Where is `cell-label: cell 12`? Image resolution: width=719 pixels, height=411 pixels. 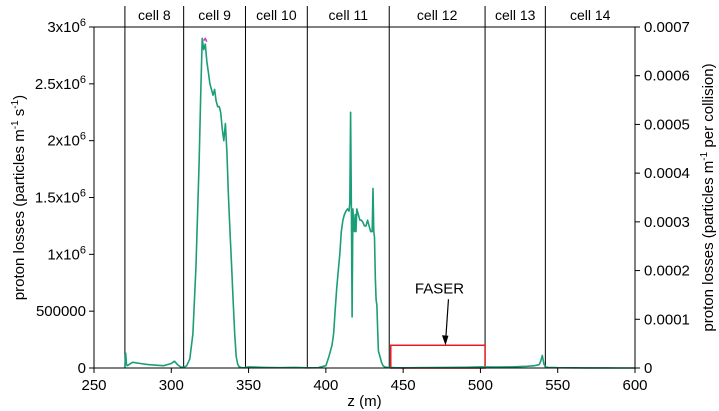 cell-label: cell 12 is located at coordinates (437, 15).